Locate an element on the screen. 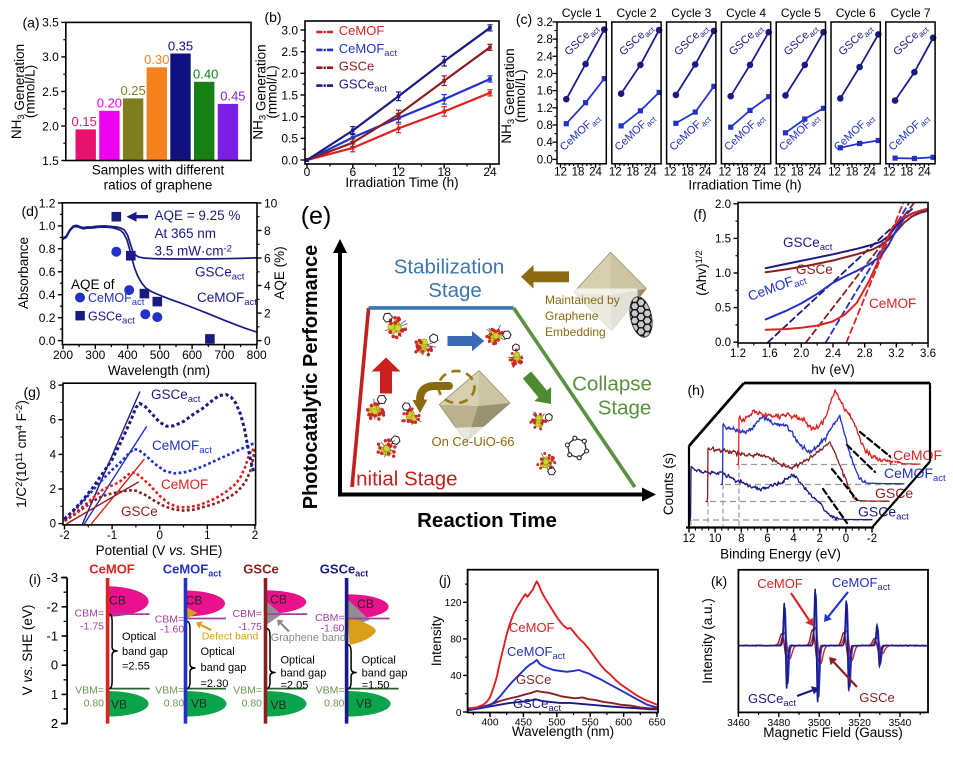 Image resolution: width=953 pixels, height=760 pixels. svg-text: 500 is located at coordinates (556, 723).